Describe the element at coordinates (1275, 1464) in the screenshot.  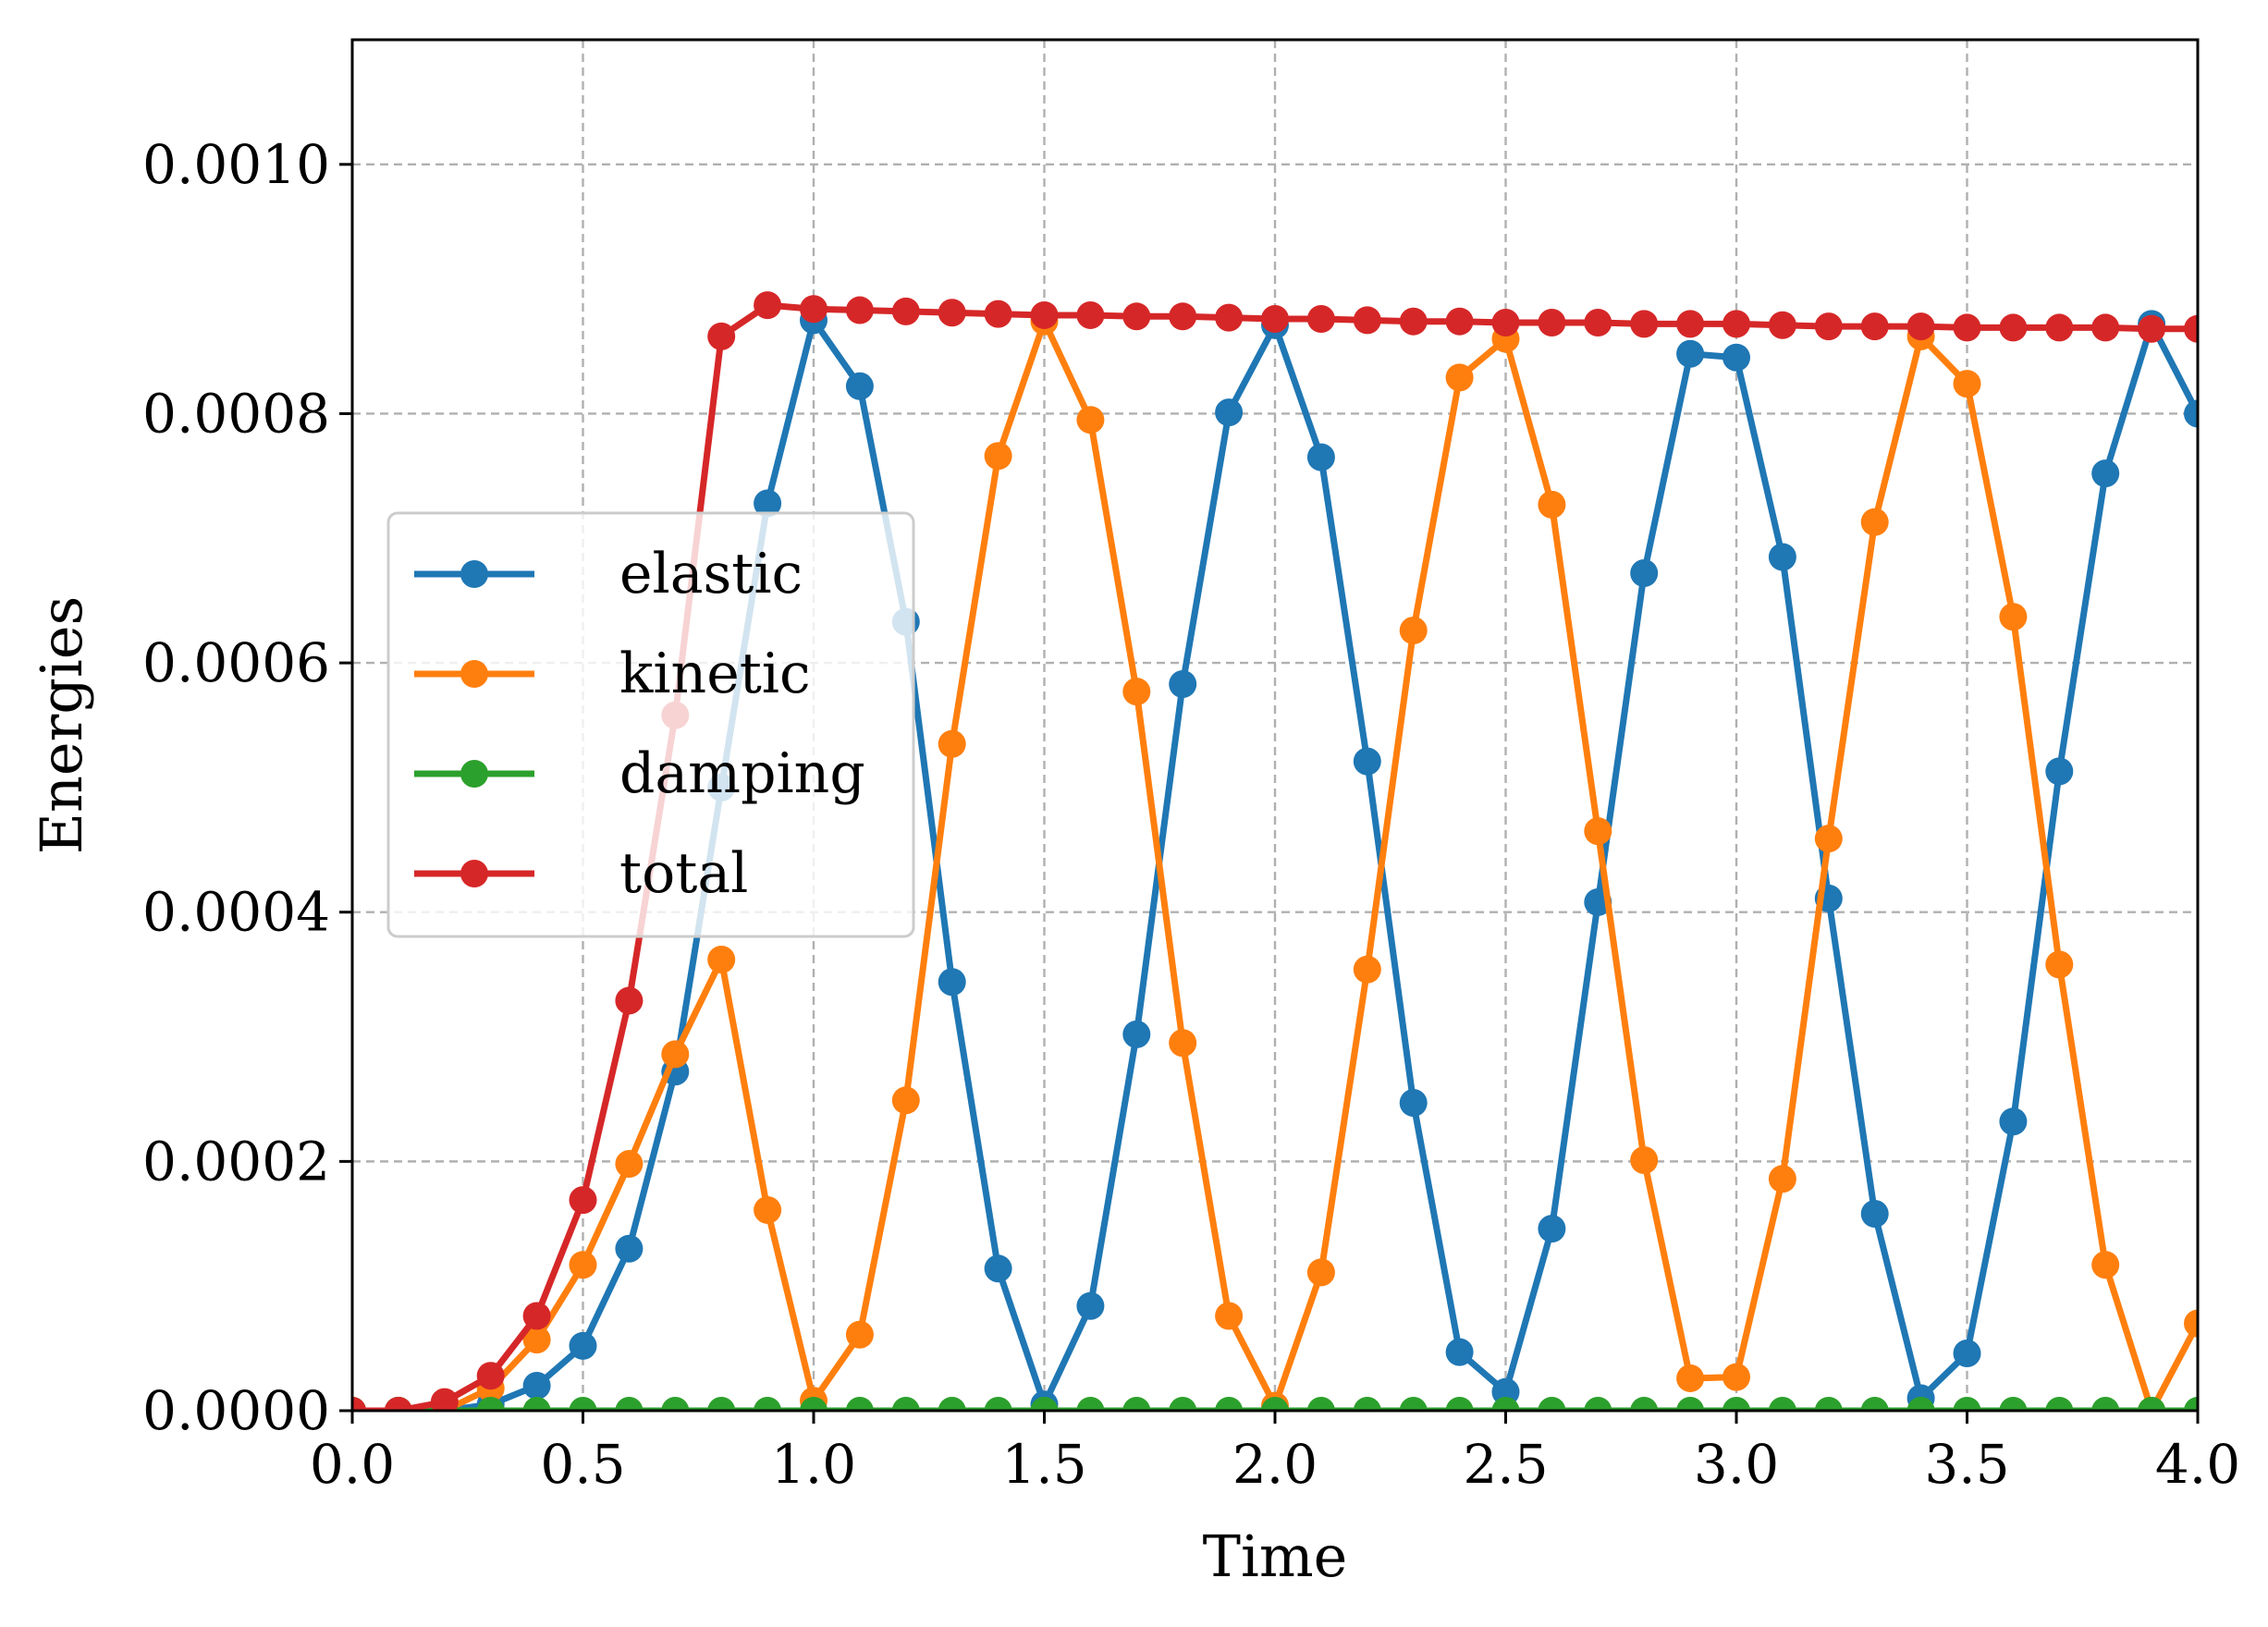
I see `x-tick-label: 2.0` at that location.